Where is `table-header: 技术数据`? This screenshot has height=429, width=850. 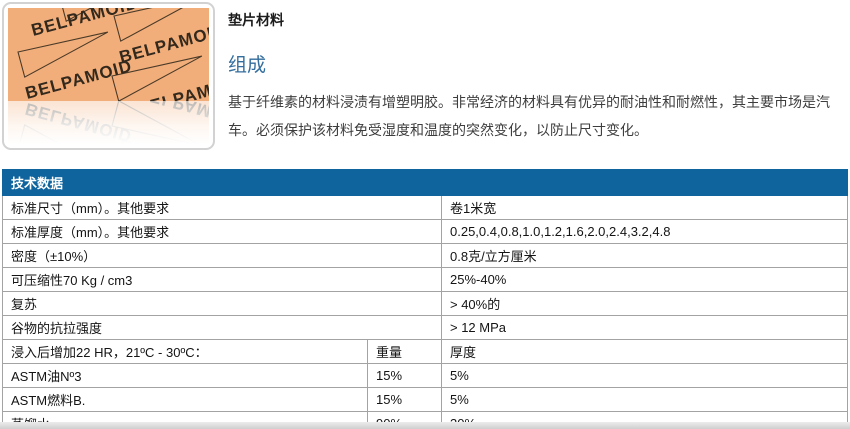
table-header: 技术数据 is located at coordinates (425, 182).